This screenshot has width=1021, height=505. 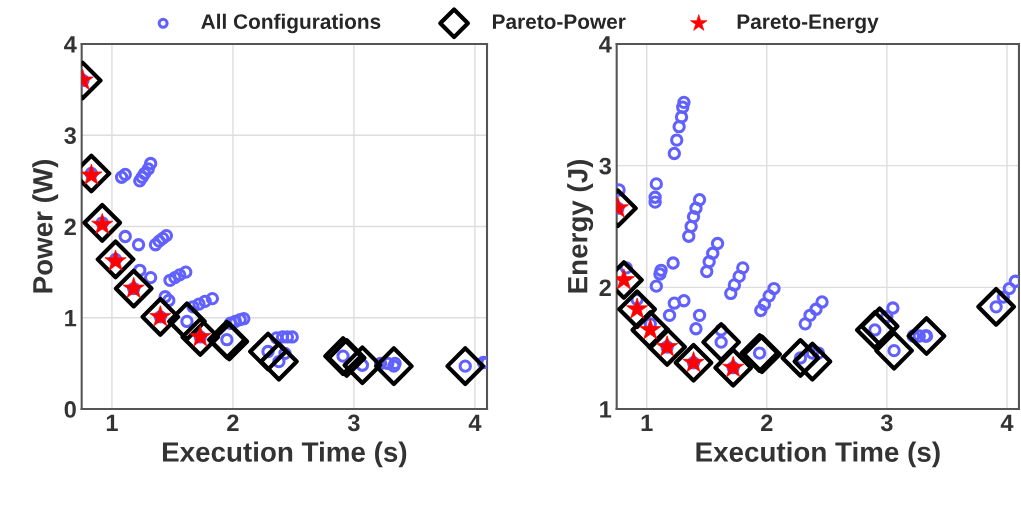 I want to click on legend-label: Pareto-Power, so click(x=559, y=21).